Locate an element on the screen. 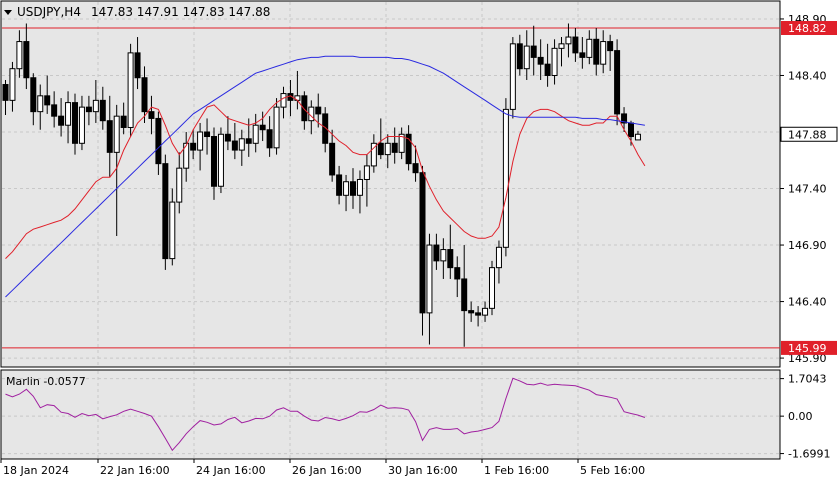 The width and height of the screenshot is (838, 486). time-tick-label: 18 Jan 2024 is located at coordinates (36, 470).